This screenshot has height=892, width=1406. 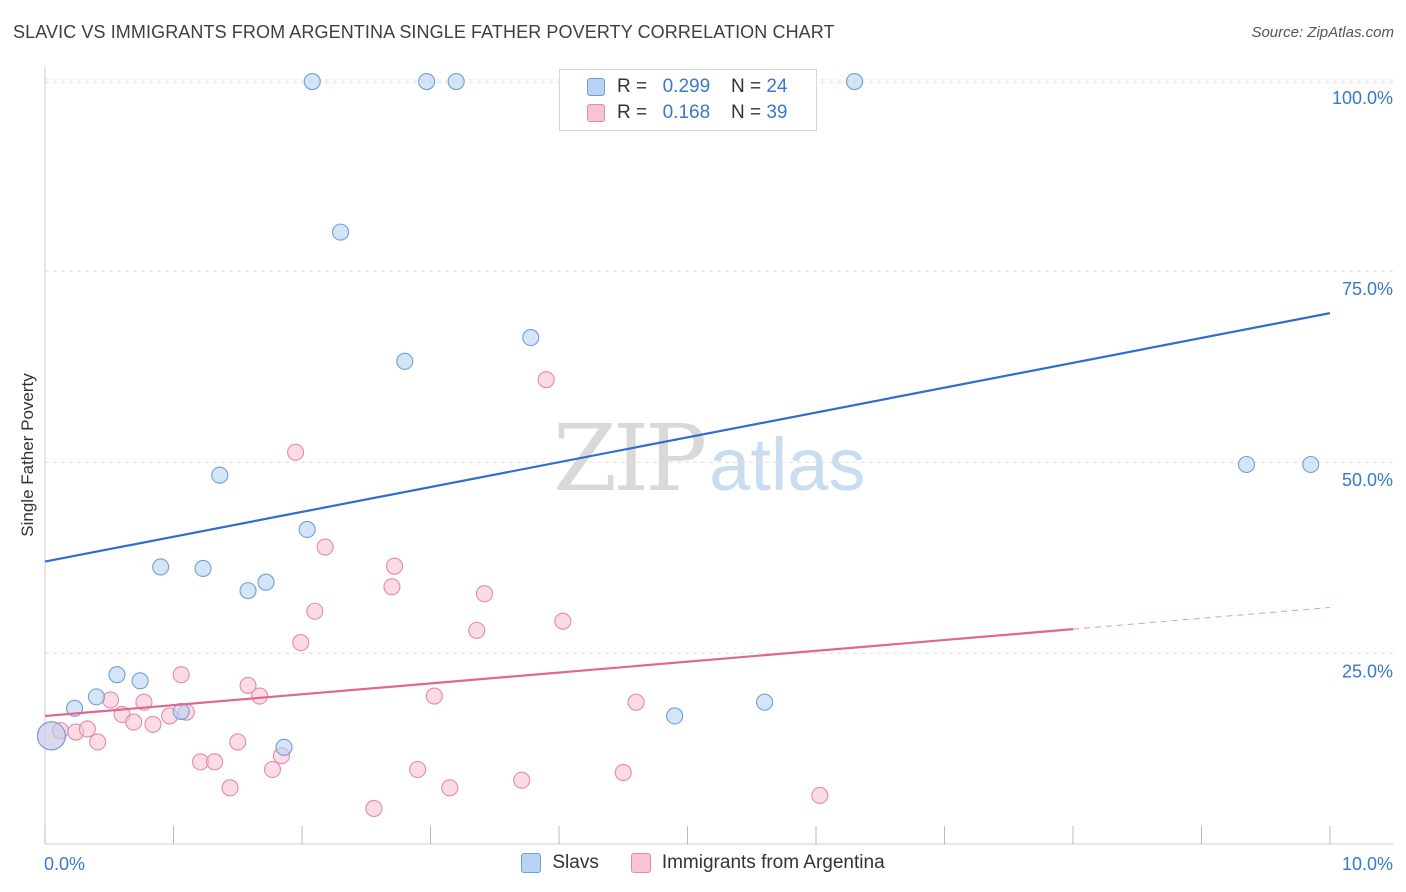 What do you see at coordinates (777, 86) in the screenshot?
I see `legend-n-value: 24` at bounding box center [777, 86].